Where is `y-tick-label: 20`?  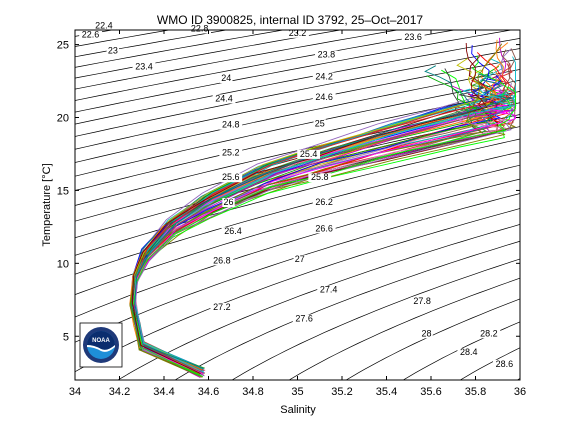 y-tick-label: 20 is located at coordinates (63, 119).